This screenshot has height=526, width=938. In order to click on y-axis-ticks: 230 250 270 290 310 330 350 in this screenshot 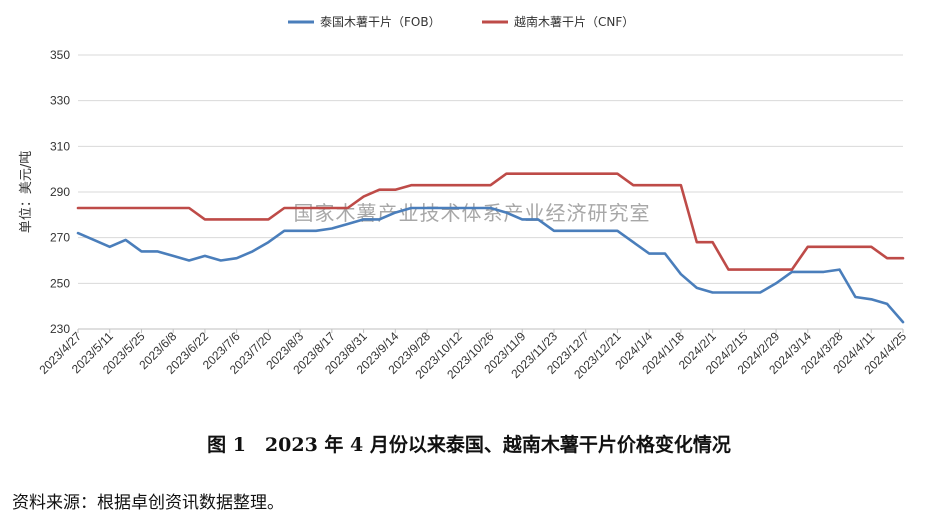, I will do `click(60, 192)`.